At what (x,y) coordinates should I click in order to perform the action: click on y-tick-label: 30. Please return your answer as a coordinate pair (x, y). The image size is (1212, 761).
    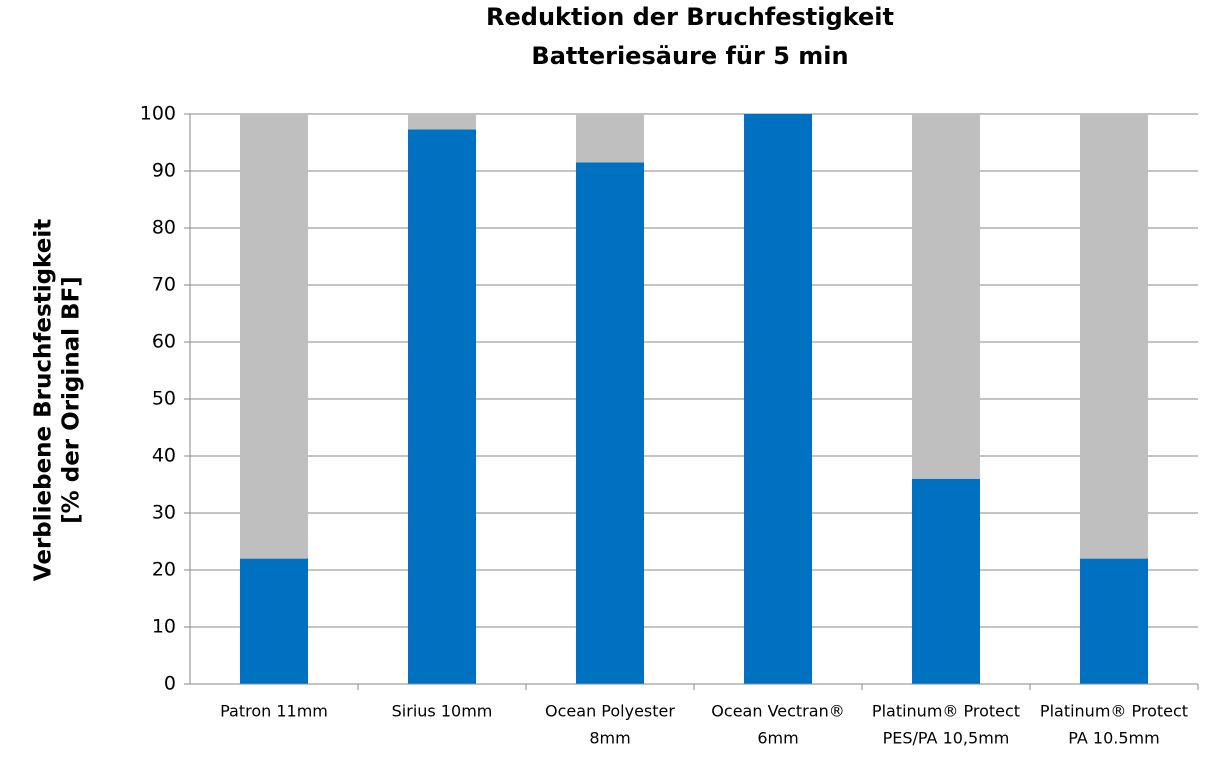
    Looking at the image, I should click on (164, 513).